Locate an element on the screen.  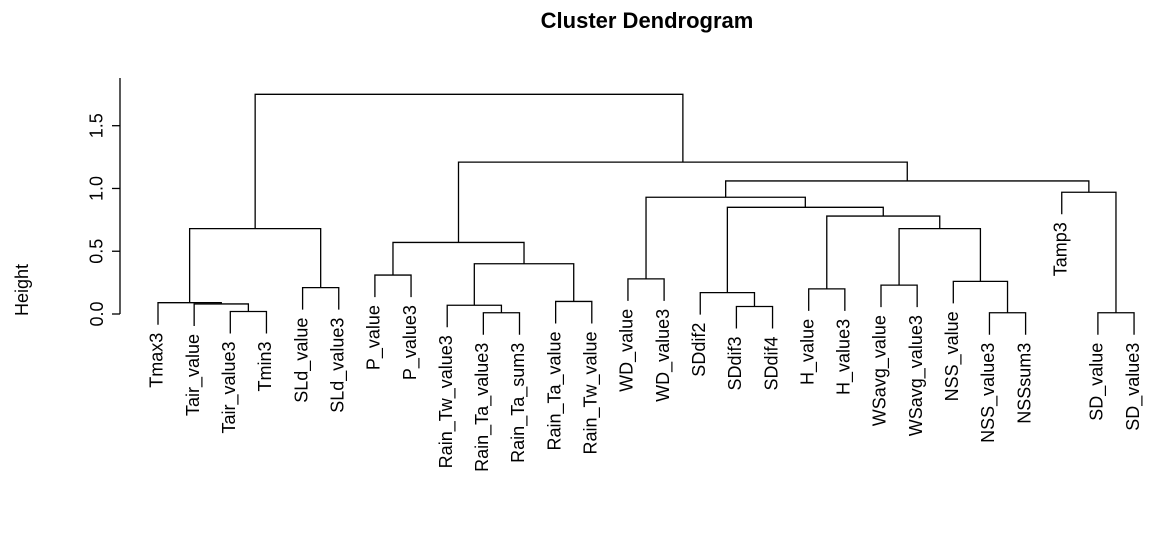
leaf-label: NSS_value3 is located at coordinates (988, 393).